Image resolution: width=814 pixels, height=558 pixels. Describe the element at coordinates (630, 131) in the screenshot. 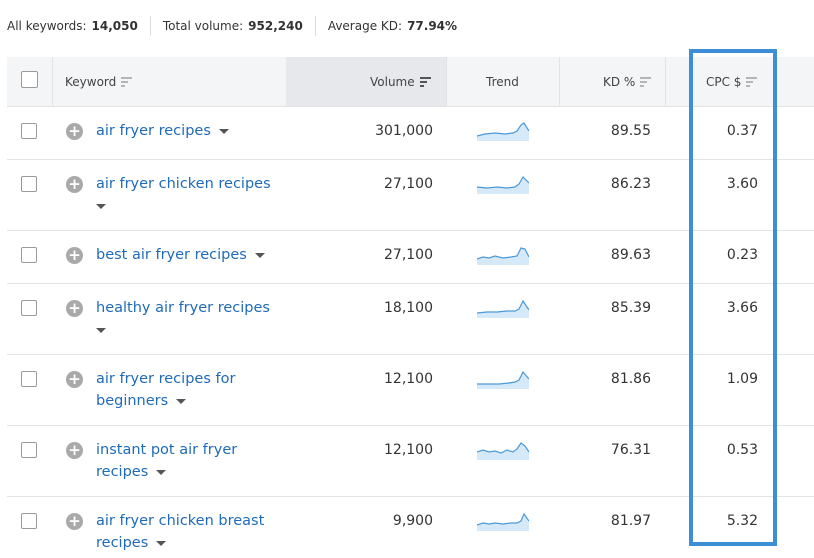

I see `kd-value: 89.55` at that location.